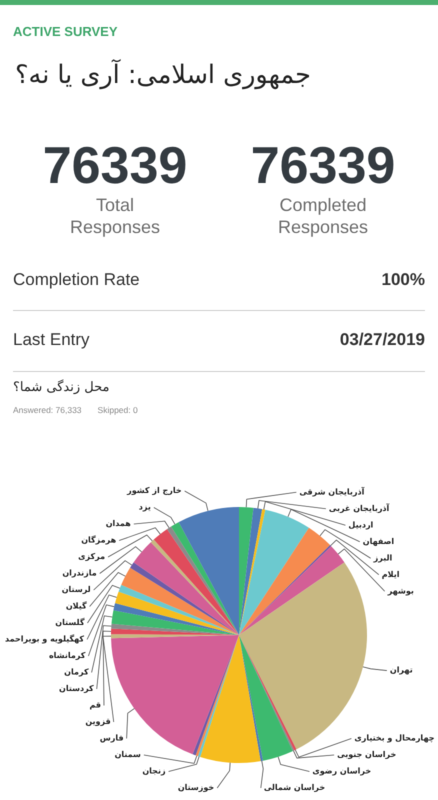  Describe the element at coordinates (163, 75) in the screenshot. I see `text: جمهوری اسلامی: آری یا نه؟` at that location.